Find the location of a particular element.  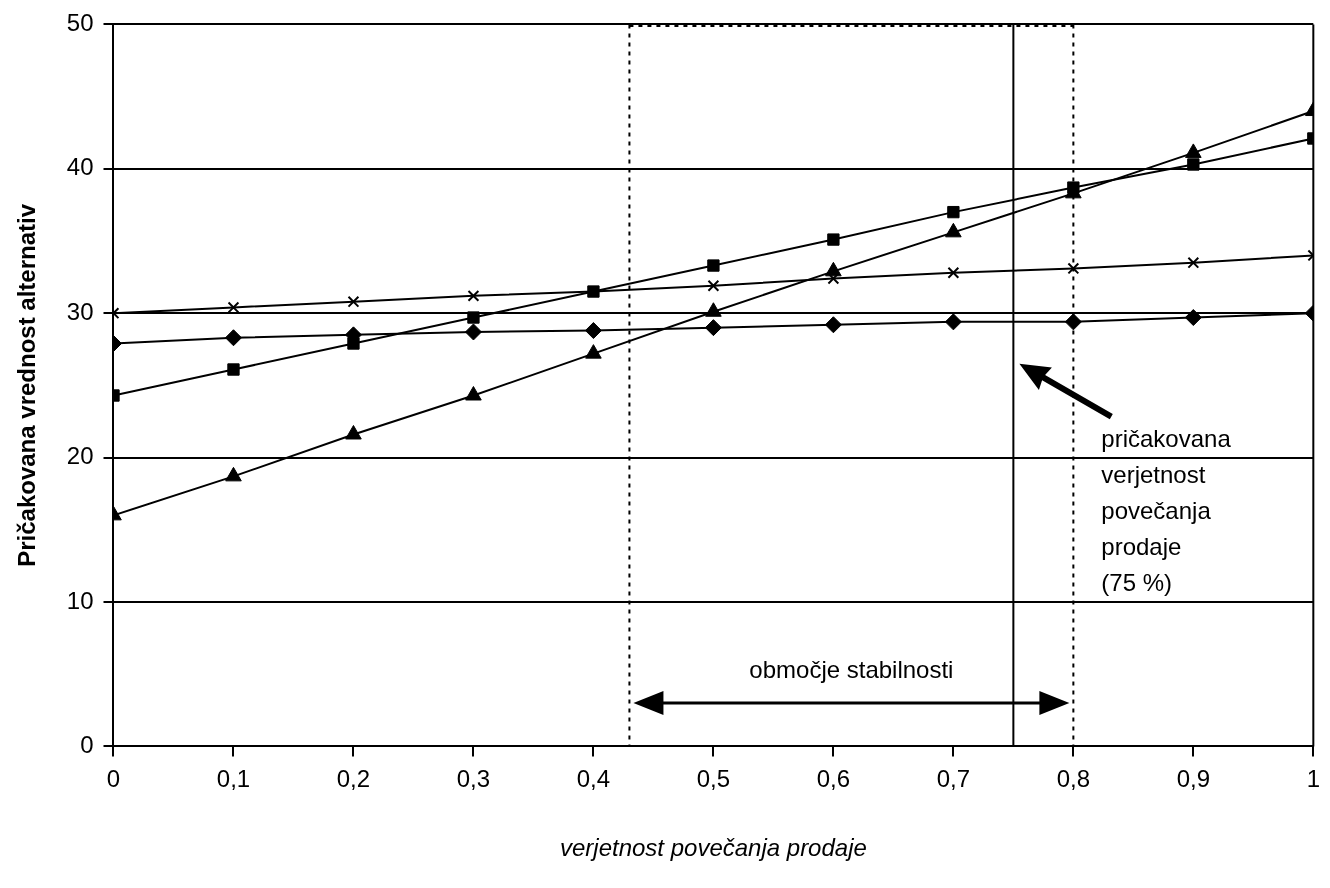

y-tick-label: 50 is located at coordinates (80, 23).